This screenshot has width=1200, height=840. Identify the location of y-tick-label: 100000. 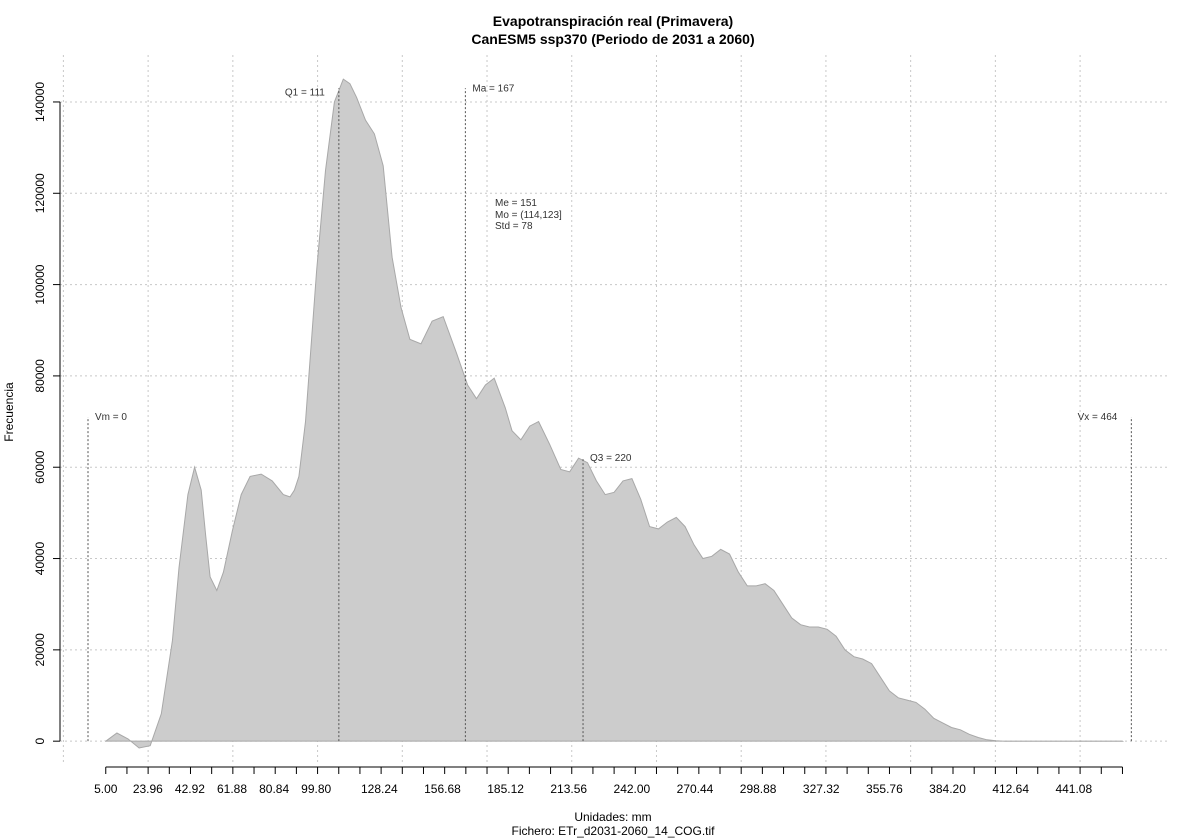
(40, 284).